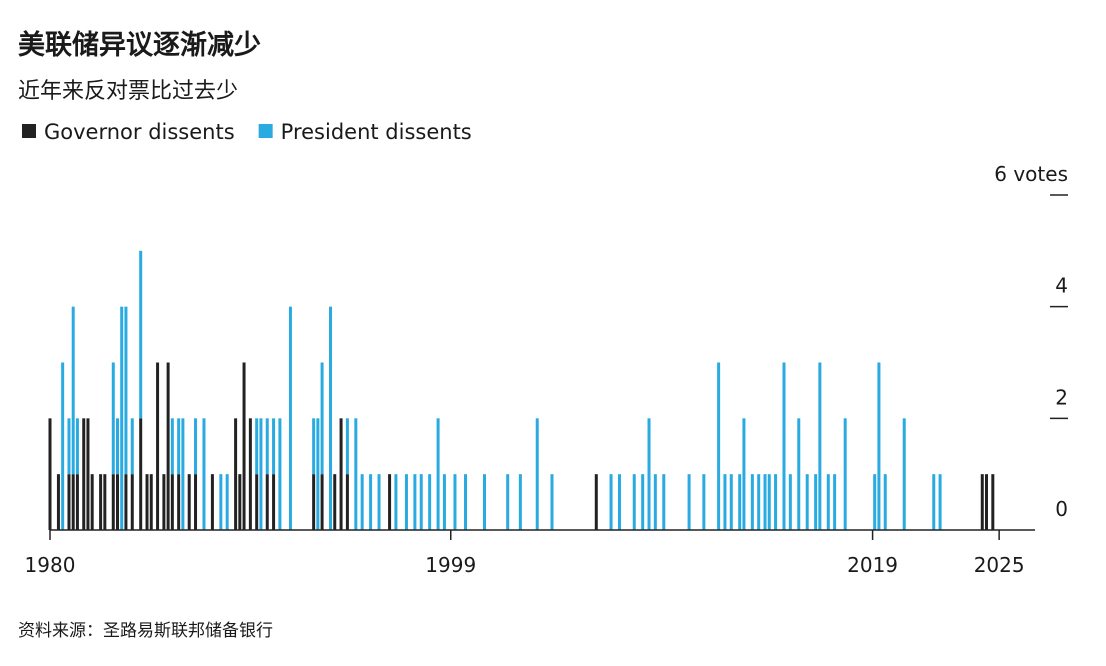 The width and height of the screenshot is (1106, 666). I want to click on y-tick-label: 4, so click(1061, 286).